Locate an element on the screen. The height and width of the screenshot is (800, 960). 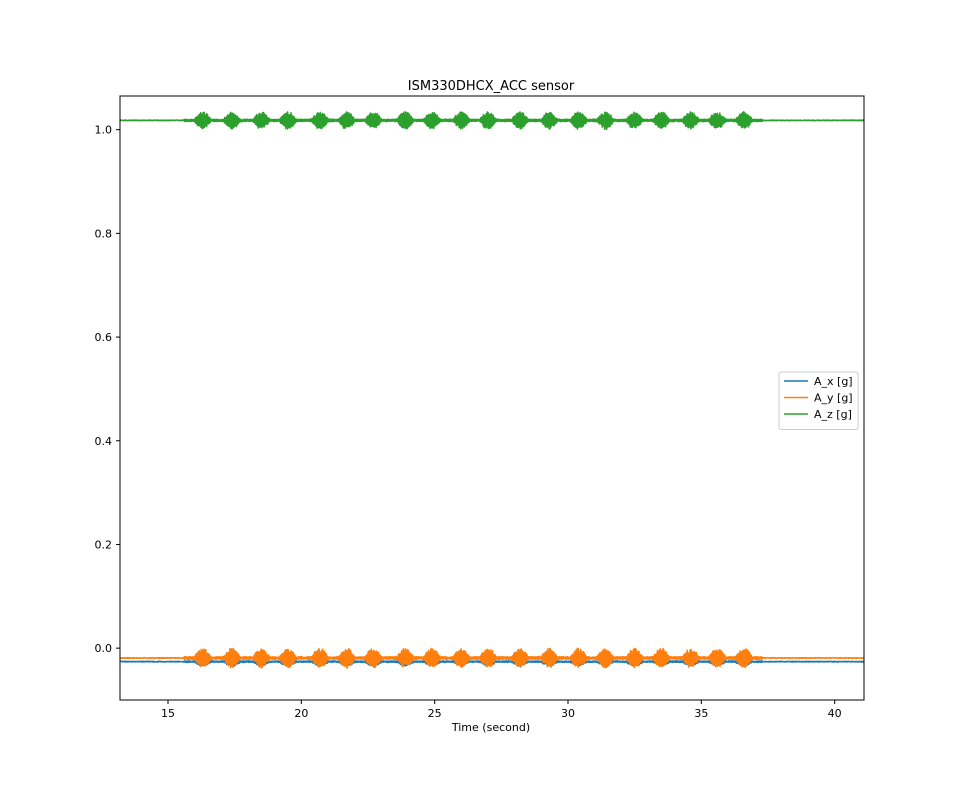
legend-label: A_y [g] is located at coordinates (833, 398).